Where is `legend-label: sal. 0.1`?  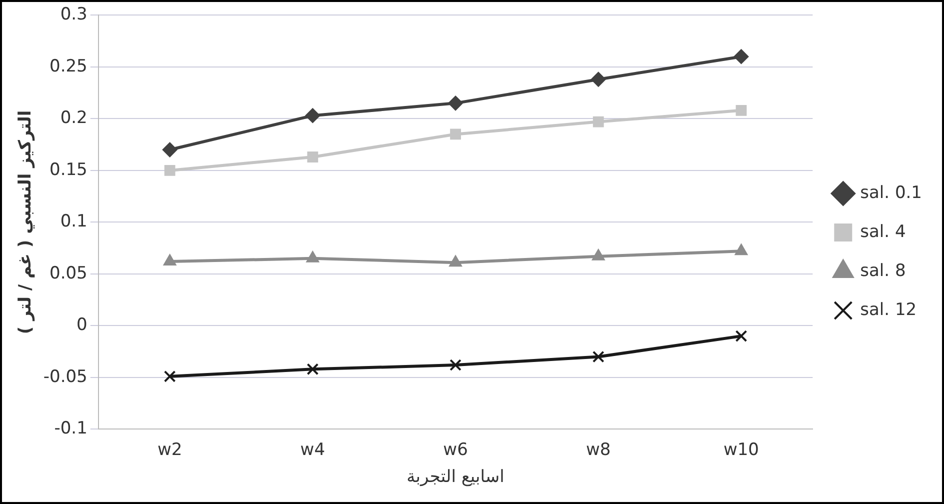
legend-label: sal. 0.1 is located at coordinates (891, 192).